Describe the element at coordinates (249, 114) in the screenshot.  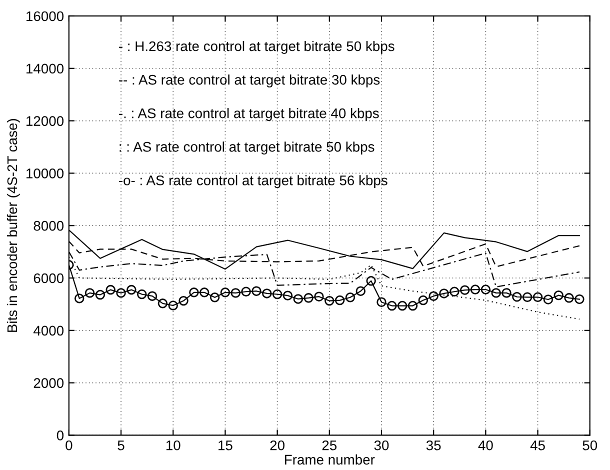
I see `annotation: -. : AS rate control at target bitrate 40 kbps` at that location.